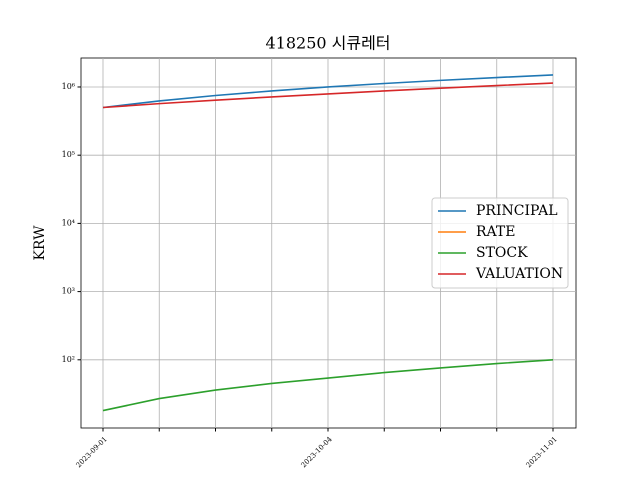 The image size is (640, 480). I want to click on y-tick-label: 10⁶, so click(68, 86).